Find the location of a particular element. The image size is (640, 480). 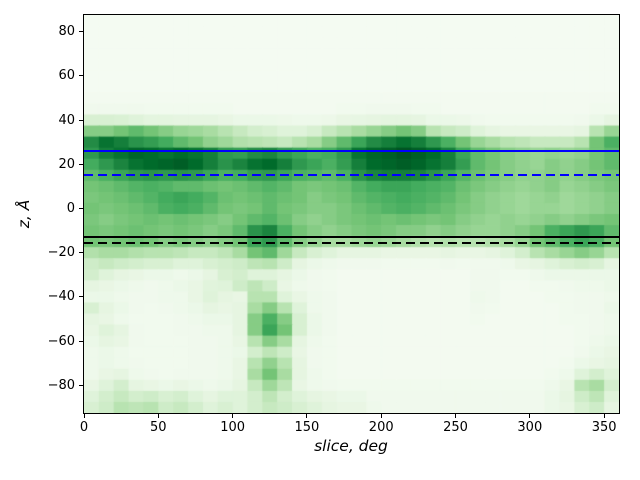

y-tick-label: −20 is located at coordinates (61, 253).